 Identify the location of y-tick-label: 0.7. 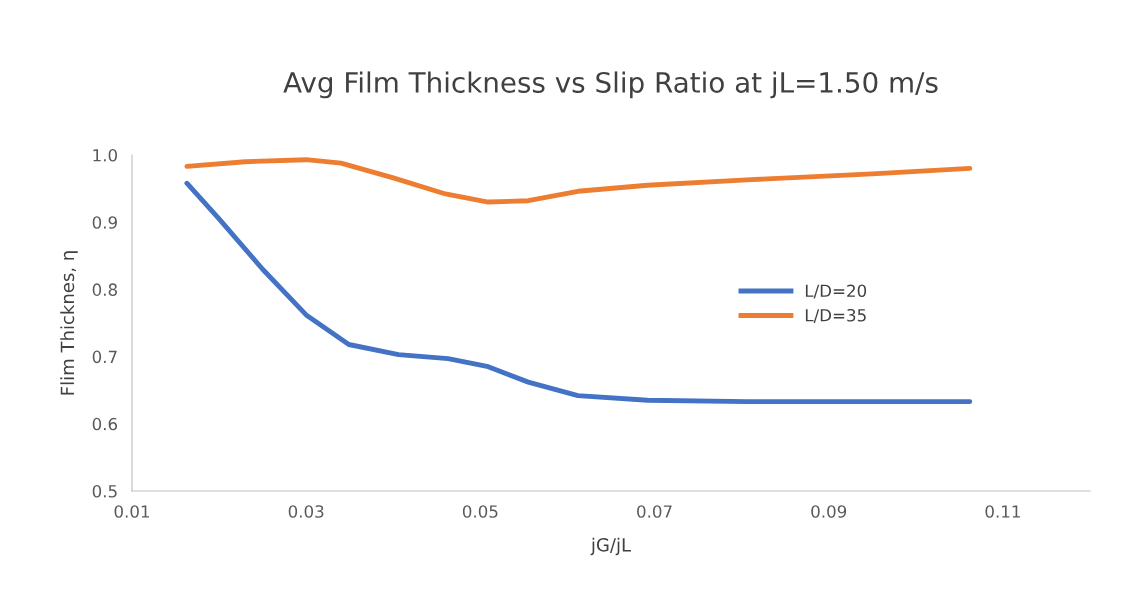
(104, 357).